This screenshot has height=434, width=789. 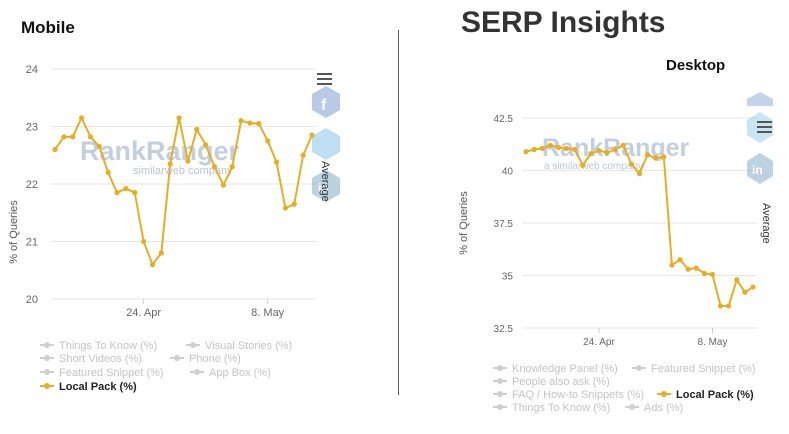 What do you see at coordinates (551, 382) in the screenshot?
I see `legend-item: People also ask (%)` at bounding box center [551, 382].